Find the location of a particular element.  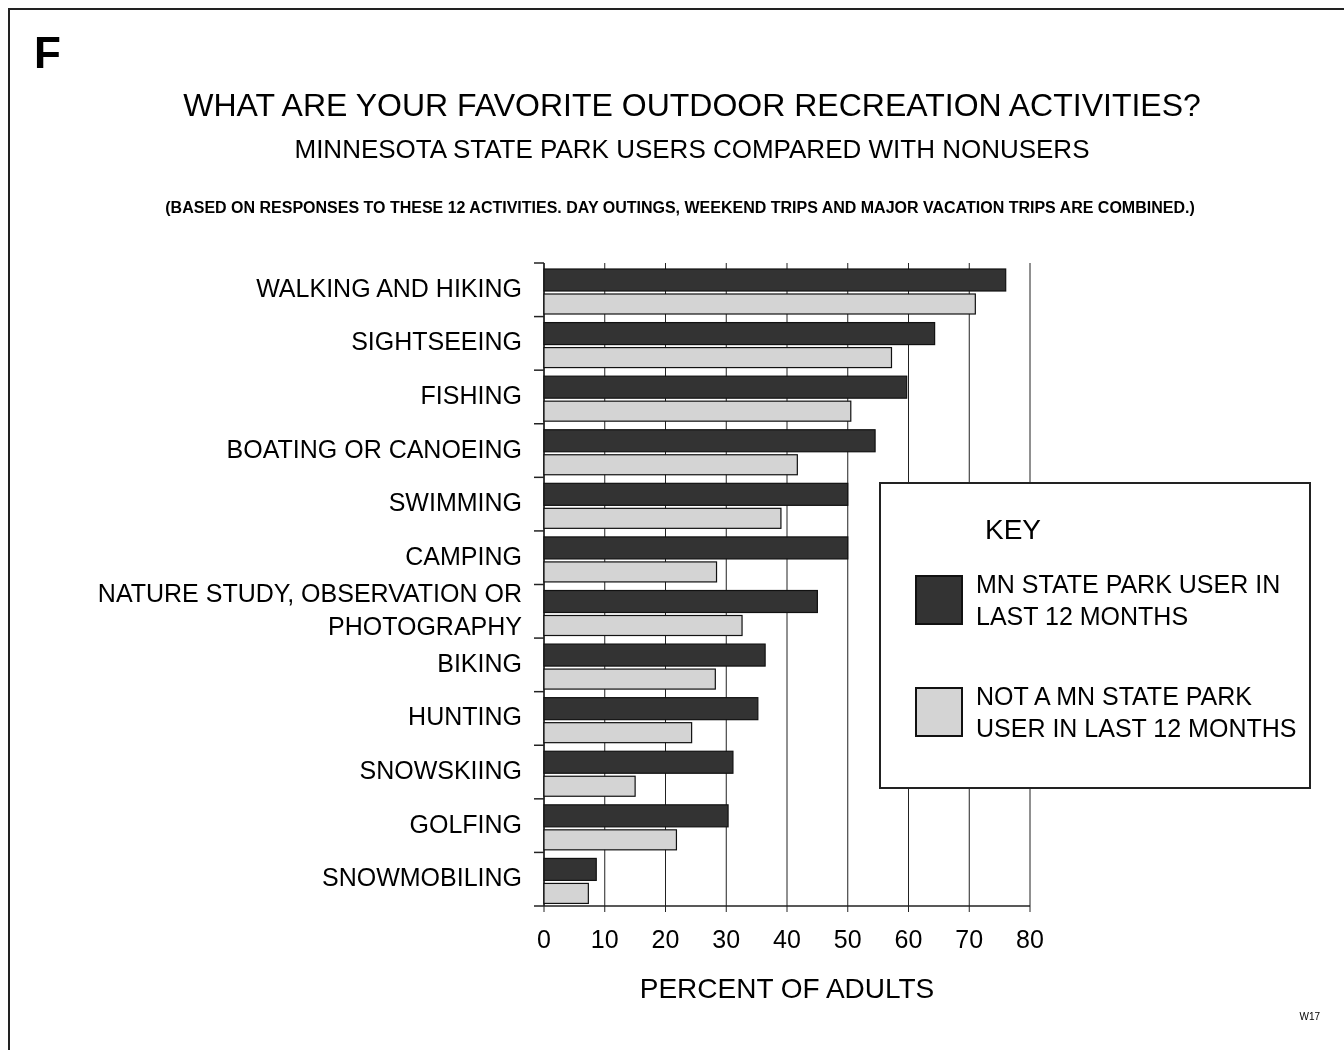

y-tick-label: BOATING OR CANOEING is located at coordinates (374, 448).